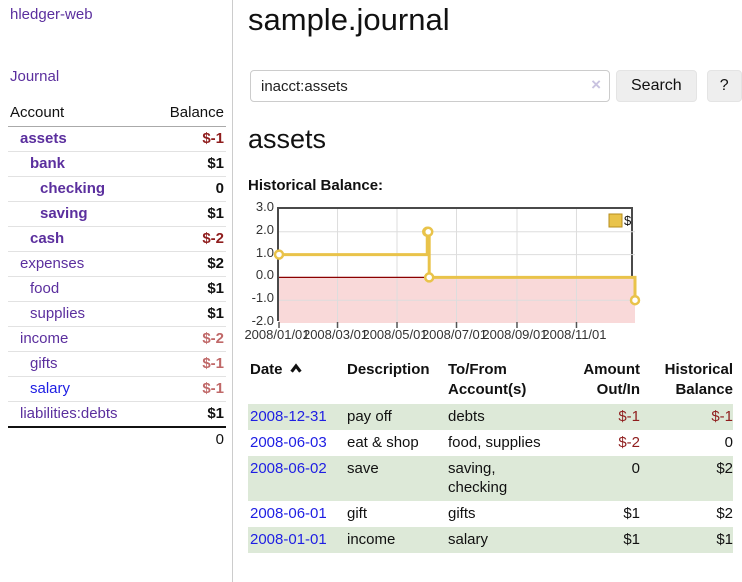  Describe the element at coordinates (264, 275) in the screenshot. I see `y-tick-label: 0.0` at that location.